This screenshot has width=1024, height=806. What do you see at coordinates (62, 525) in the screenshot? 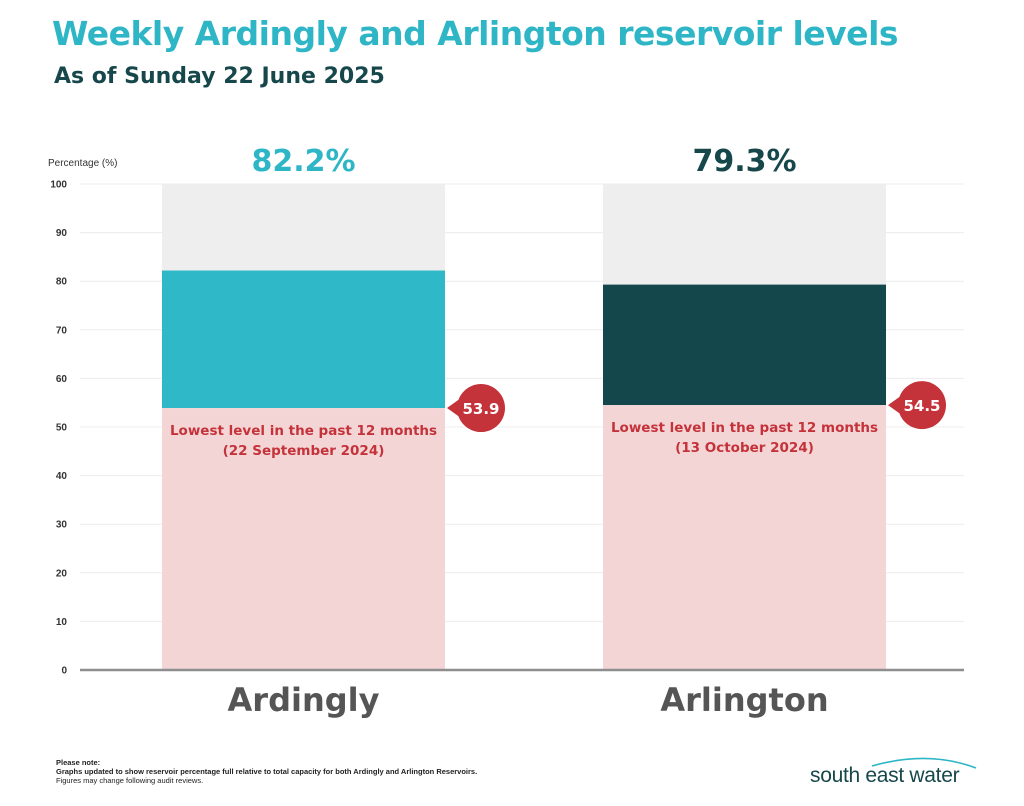
I see `y-tick-label: 30` at bounding box center [62, 525].